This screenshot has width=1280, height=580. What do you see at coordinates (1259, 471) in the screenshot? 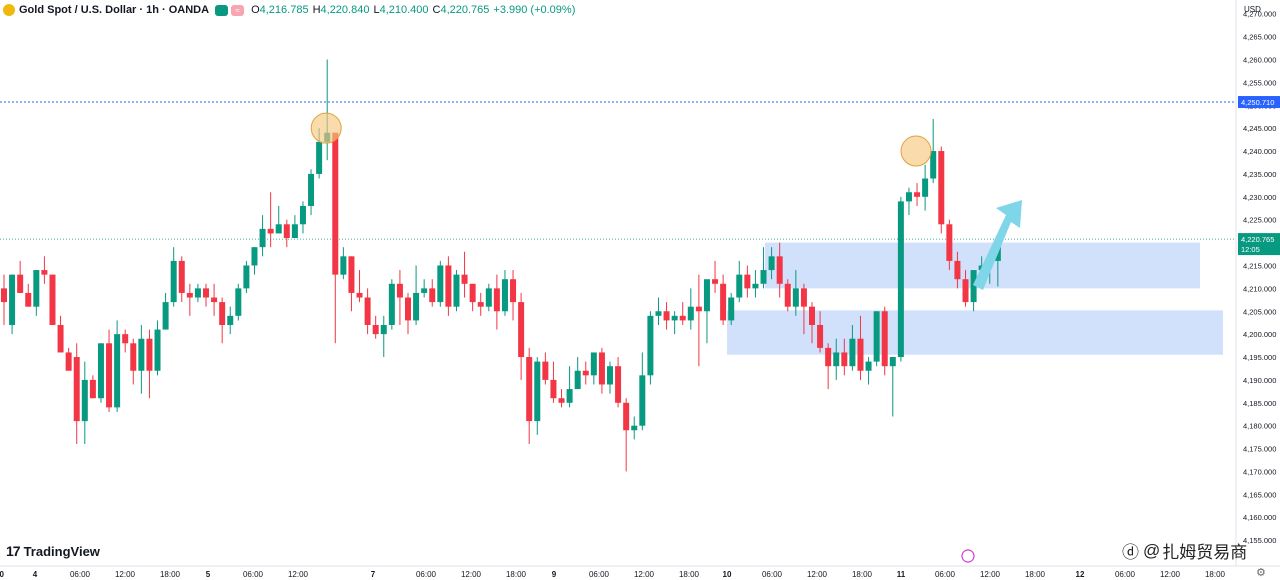
I see `price-tick-label: 4,170.000` at bounding box center [1259, 471].